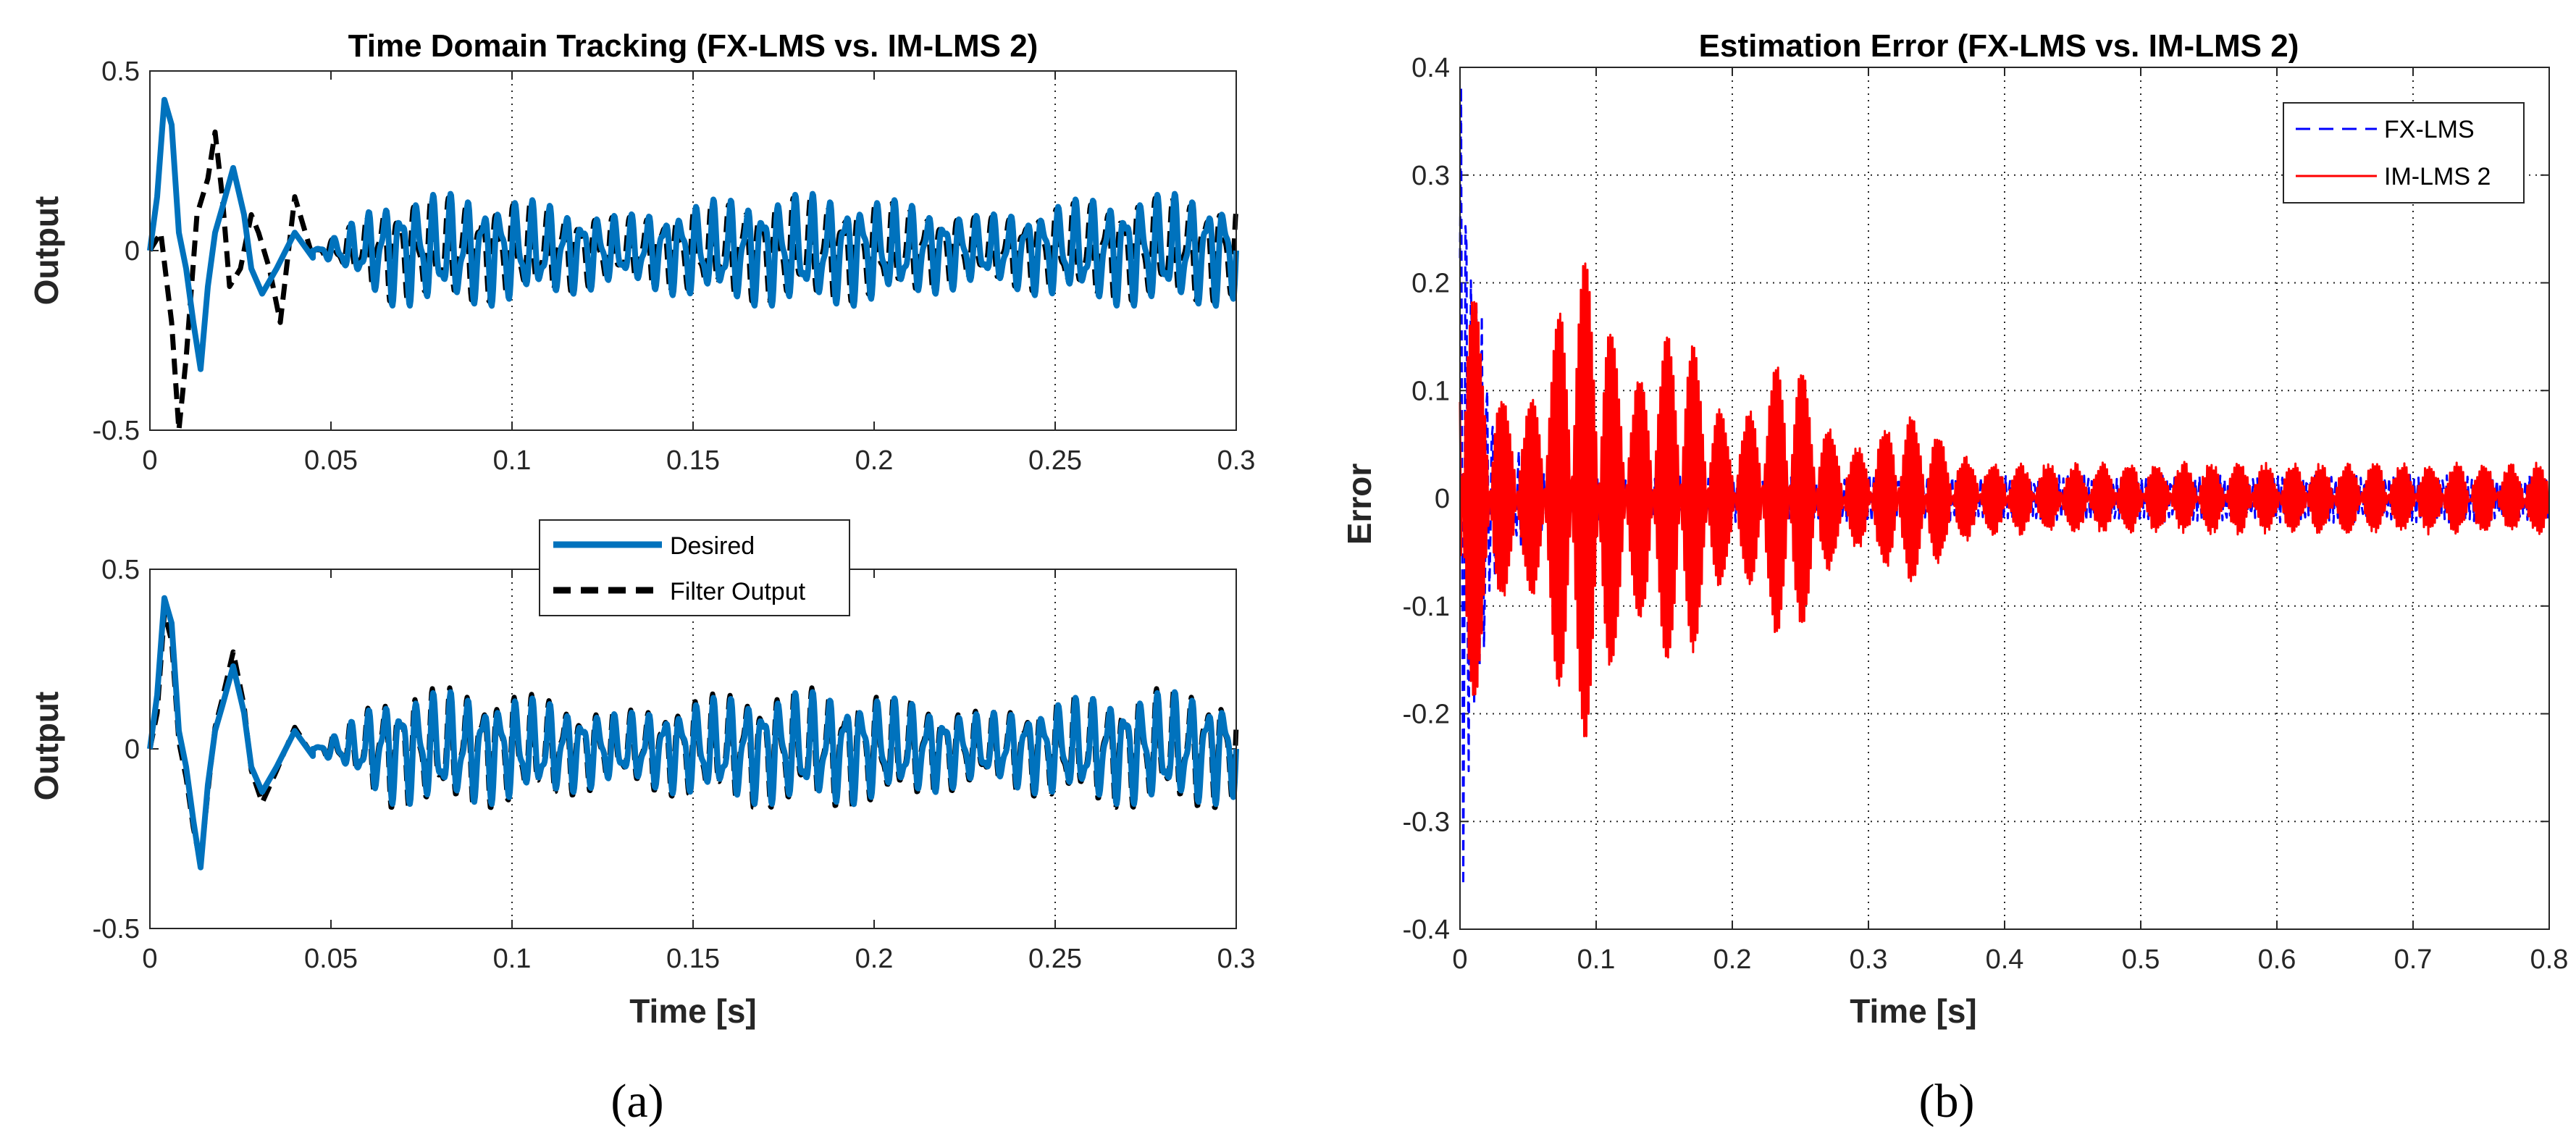  Describe the element at coordinates (116, 929) in the screenshot. I see `chart-a2-ytick-label: -0.5` at that location.